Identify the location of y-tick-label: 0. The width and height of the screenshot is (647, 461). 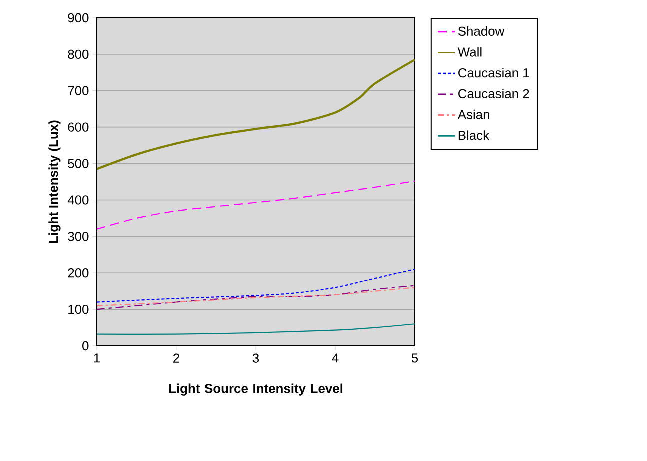
(85, 346).